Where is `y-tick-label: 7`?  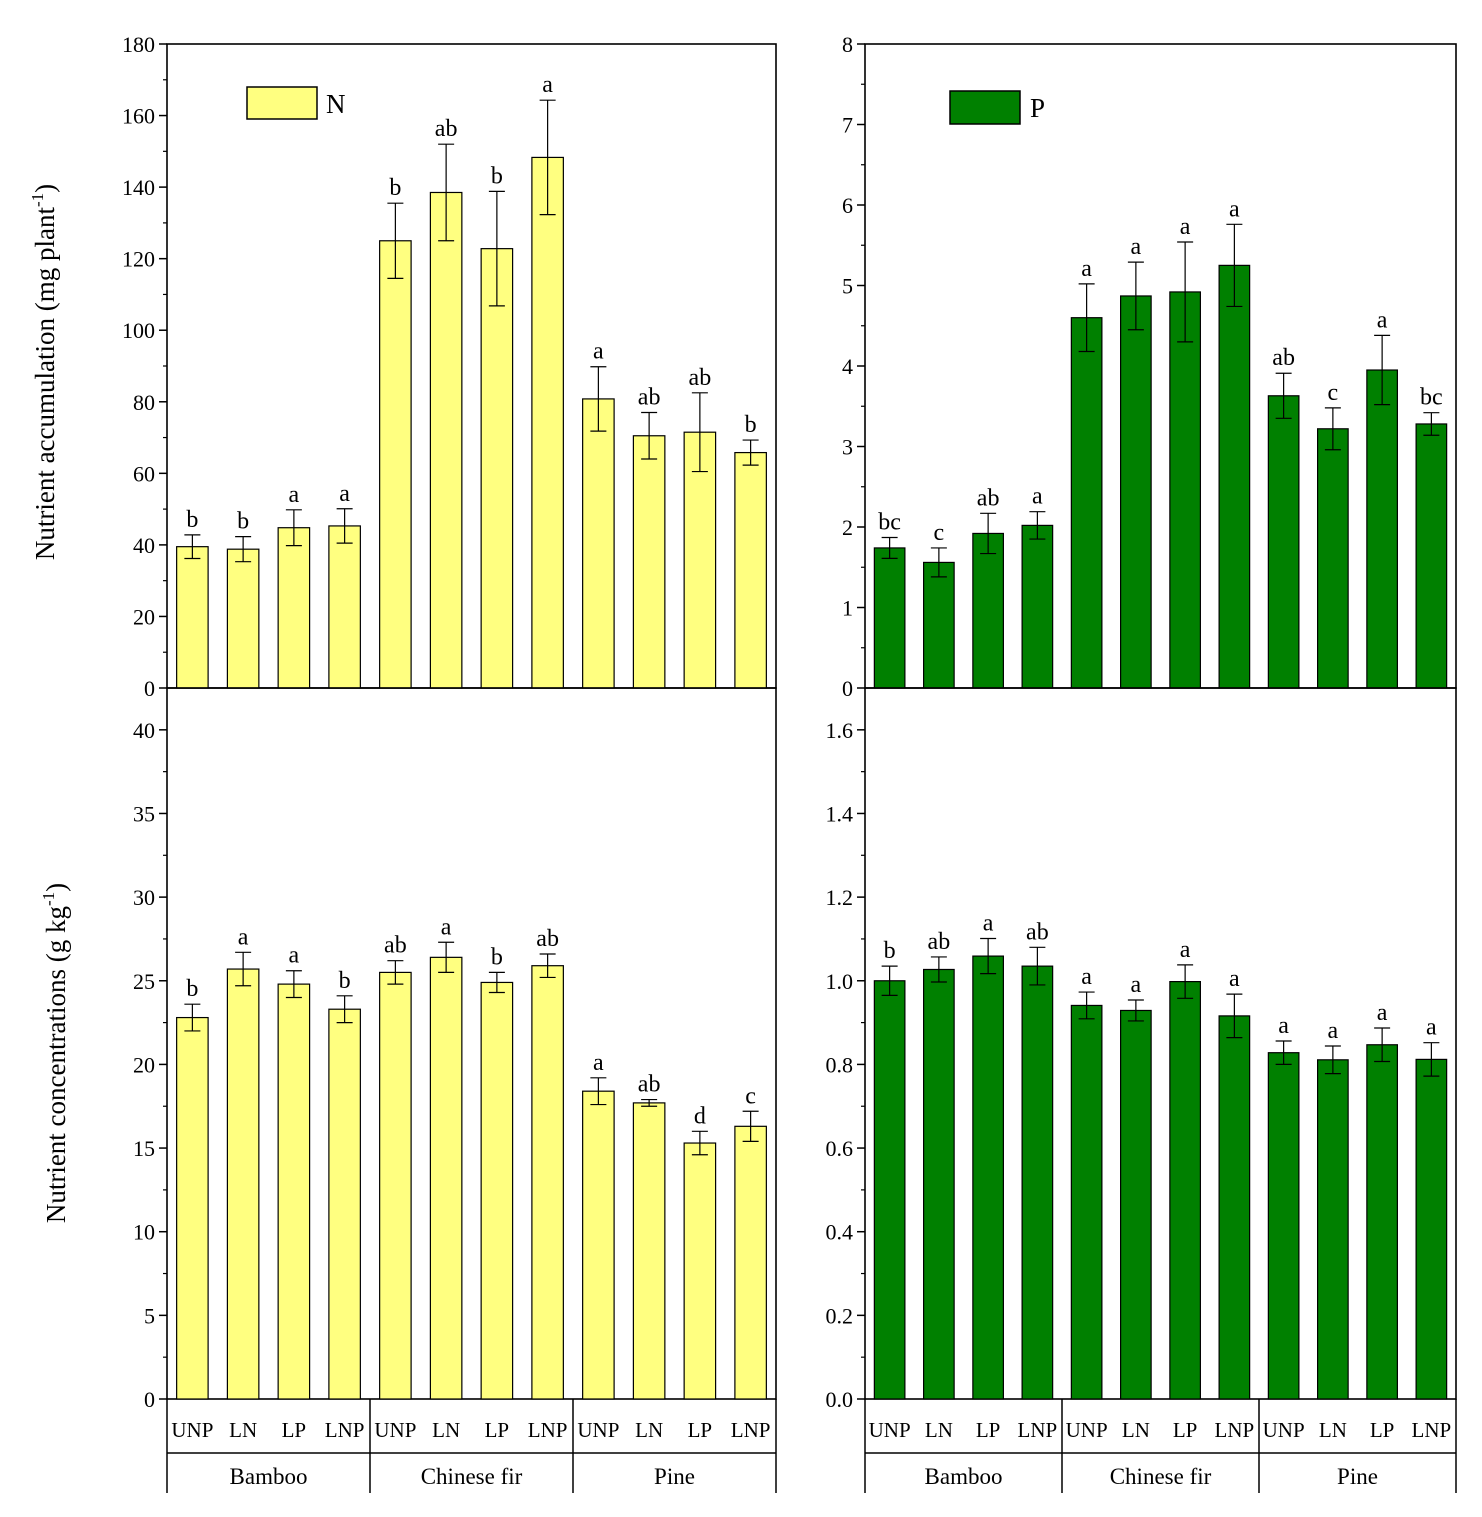 y-tick-label: 7 is located at coordinates (847, 125).